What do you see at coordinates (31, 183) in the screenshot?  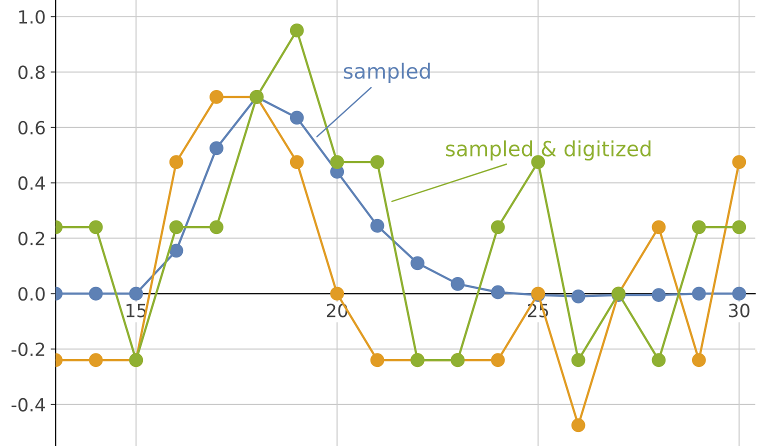 I see `y-tick-label: 0.4` at bounding box center [31, 183].